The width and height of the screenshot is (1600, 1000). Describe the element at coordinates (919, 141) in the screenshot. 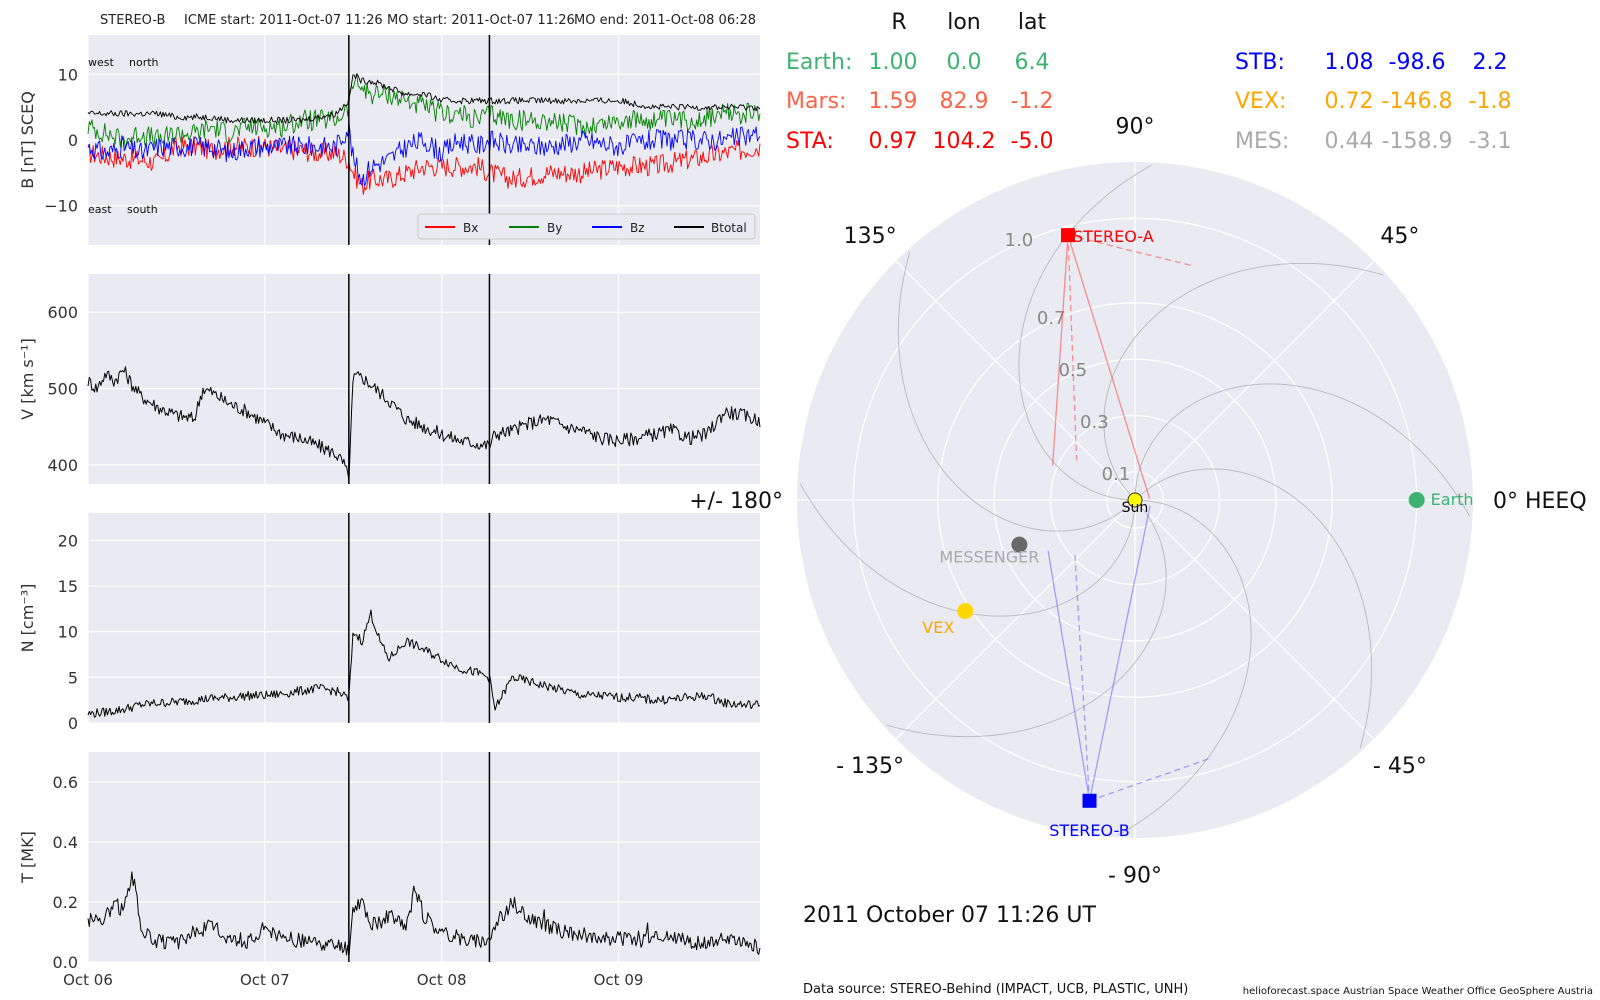

I see `table-row-left-2: STA: 0.97 104.2 -5.0` at that location.